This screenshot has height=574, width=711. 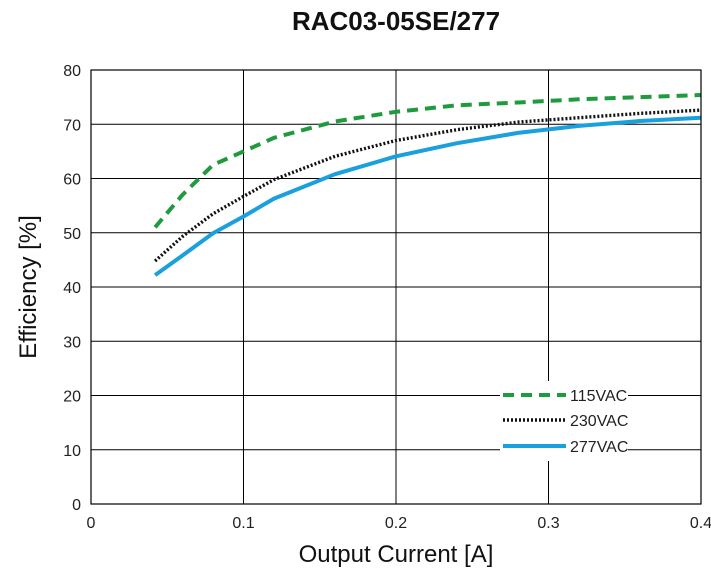 I want to click on legend-label-230vac: 230VAC, so click(x=599, y=421).